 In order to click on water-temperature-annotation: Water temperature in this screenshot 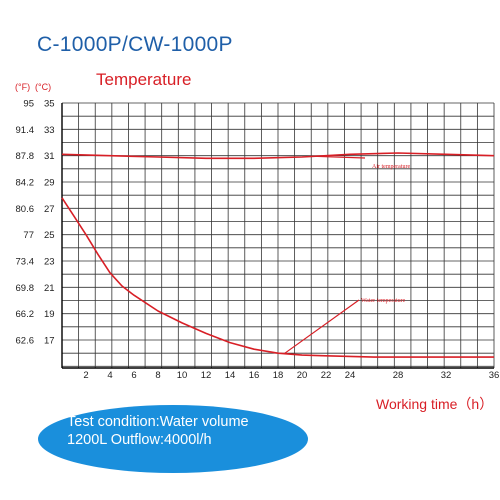, I will do `click(383, 301)`.